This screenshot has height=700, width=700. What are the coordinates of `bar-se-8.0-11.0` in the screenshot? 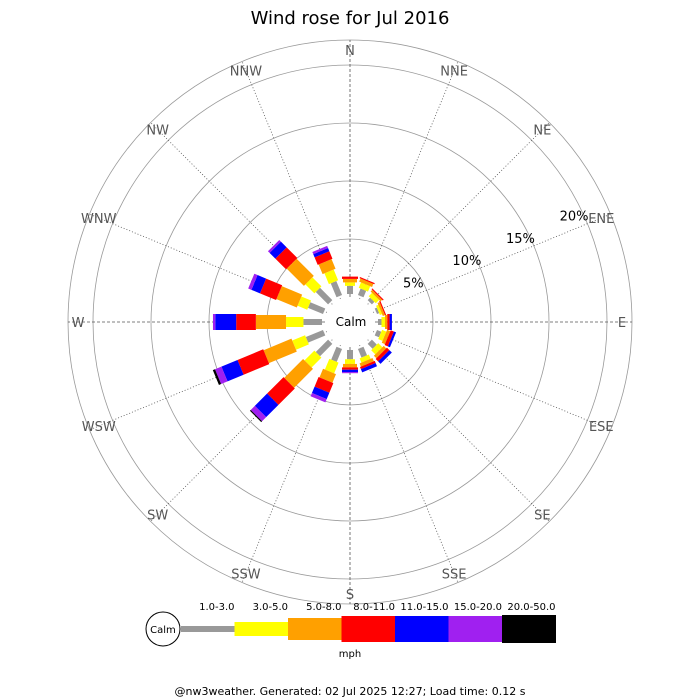 It's located at (382, 354).